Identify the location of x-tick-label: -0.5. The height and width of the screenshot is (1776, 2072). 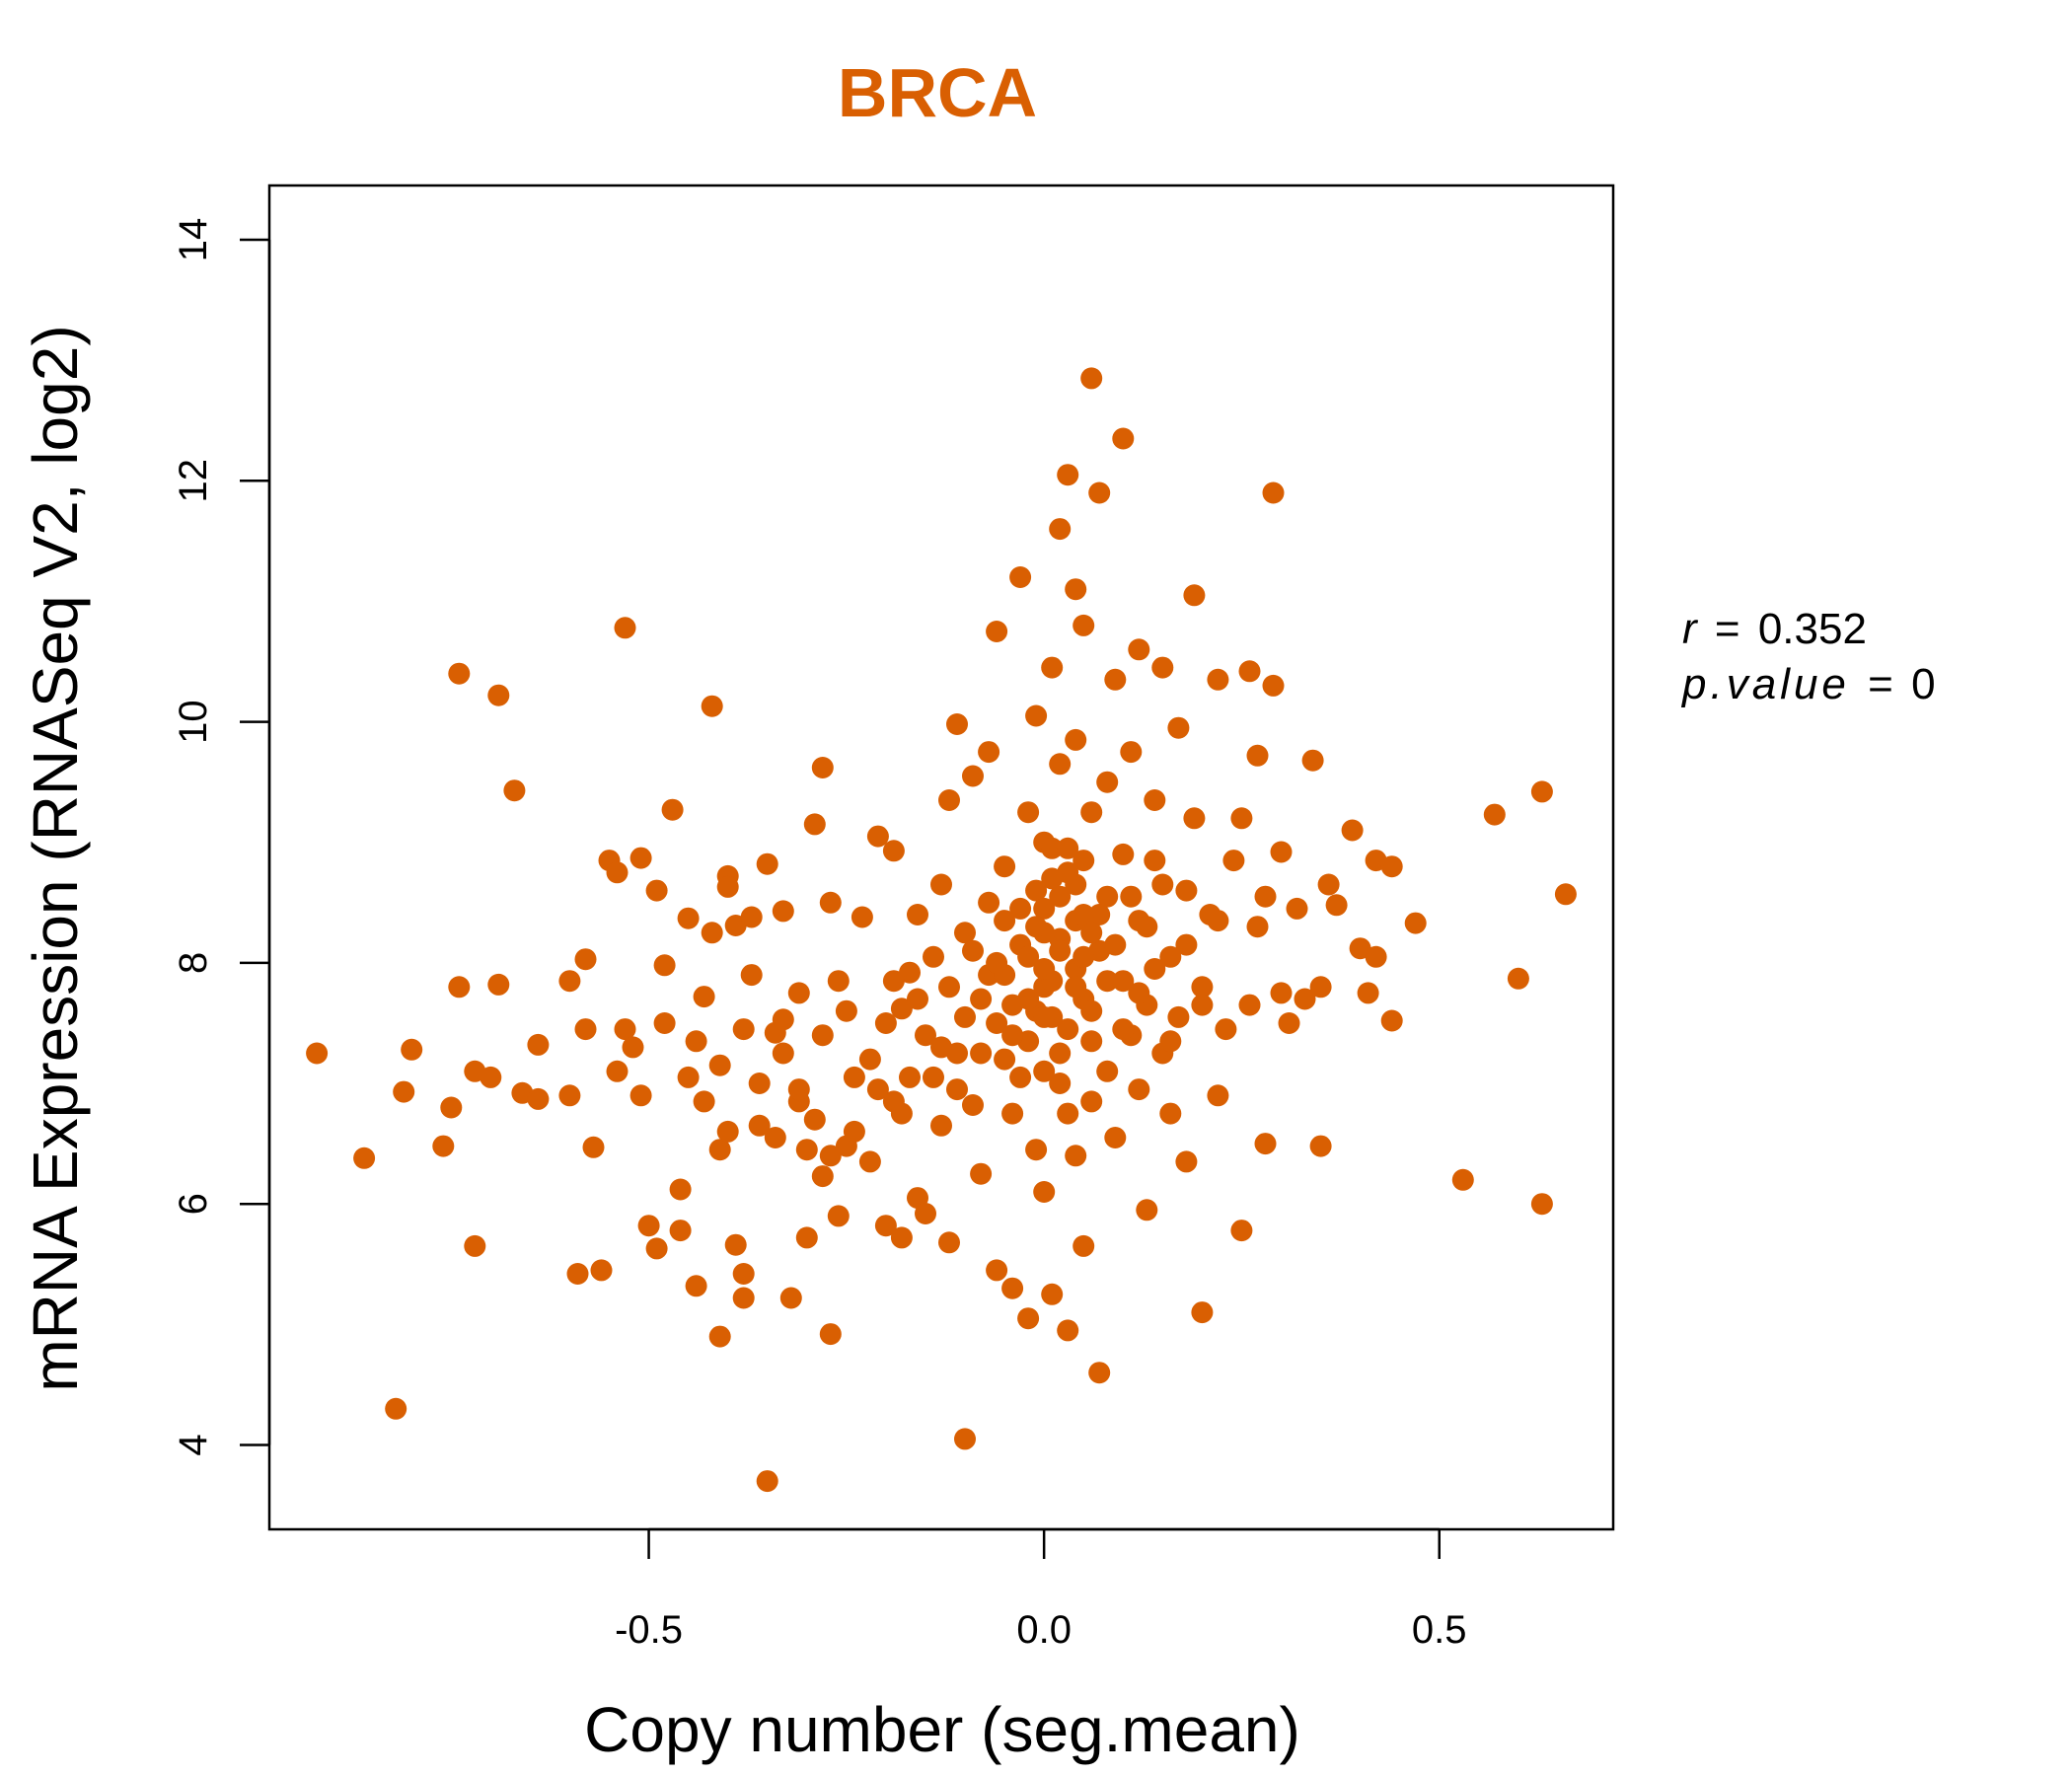
(649, 1630).